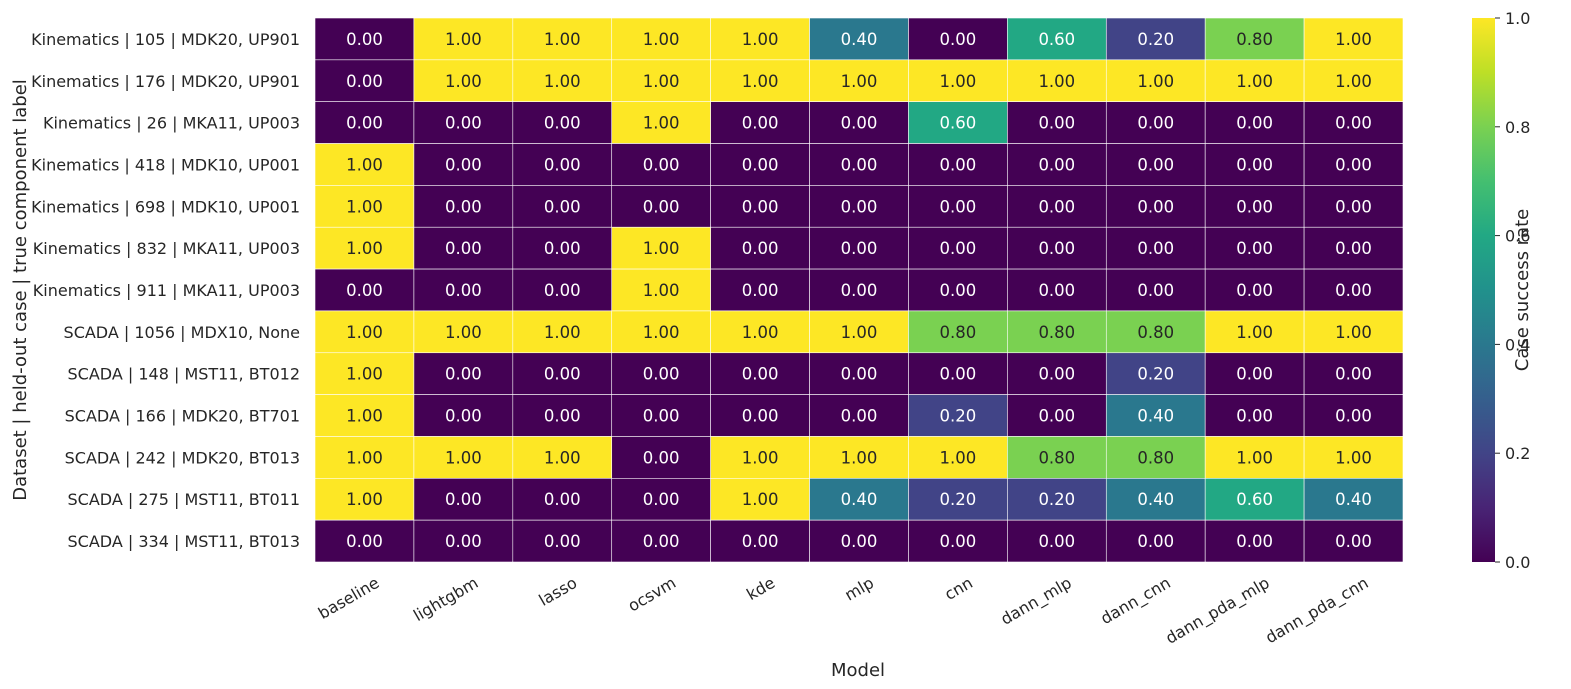 The height and width of the screenshot is (689, 1571). What do you see at coordinates (1517, 344) in the screenshot?
I see `colorbar-tick-label: 0.4` at bounding box center [1517, 344].